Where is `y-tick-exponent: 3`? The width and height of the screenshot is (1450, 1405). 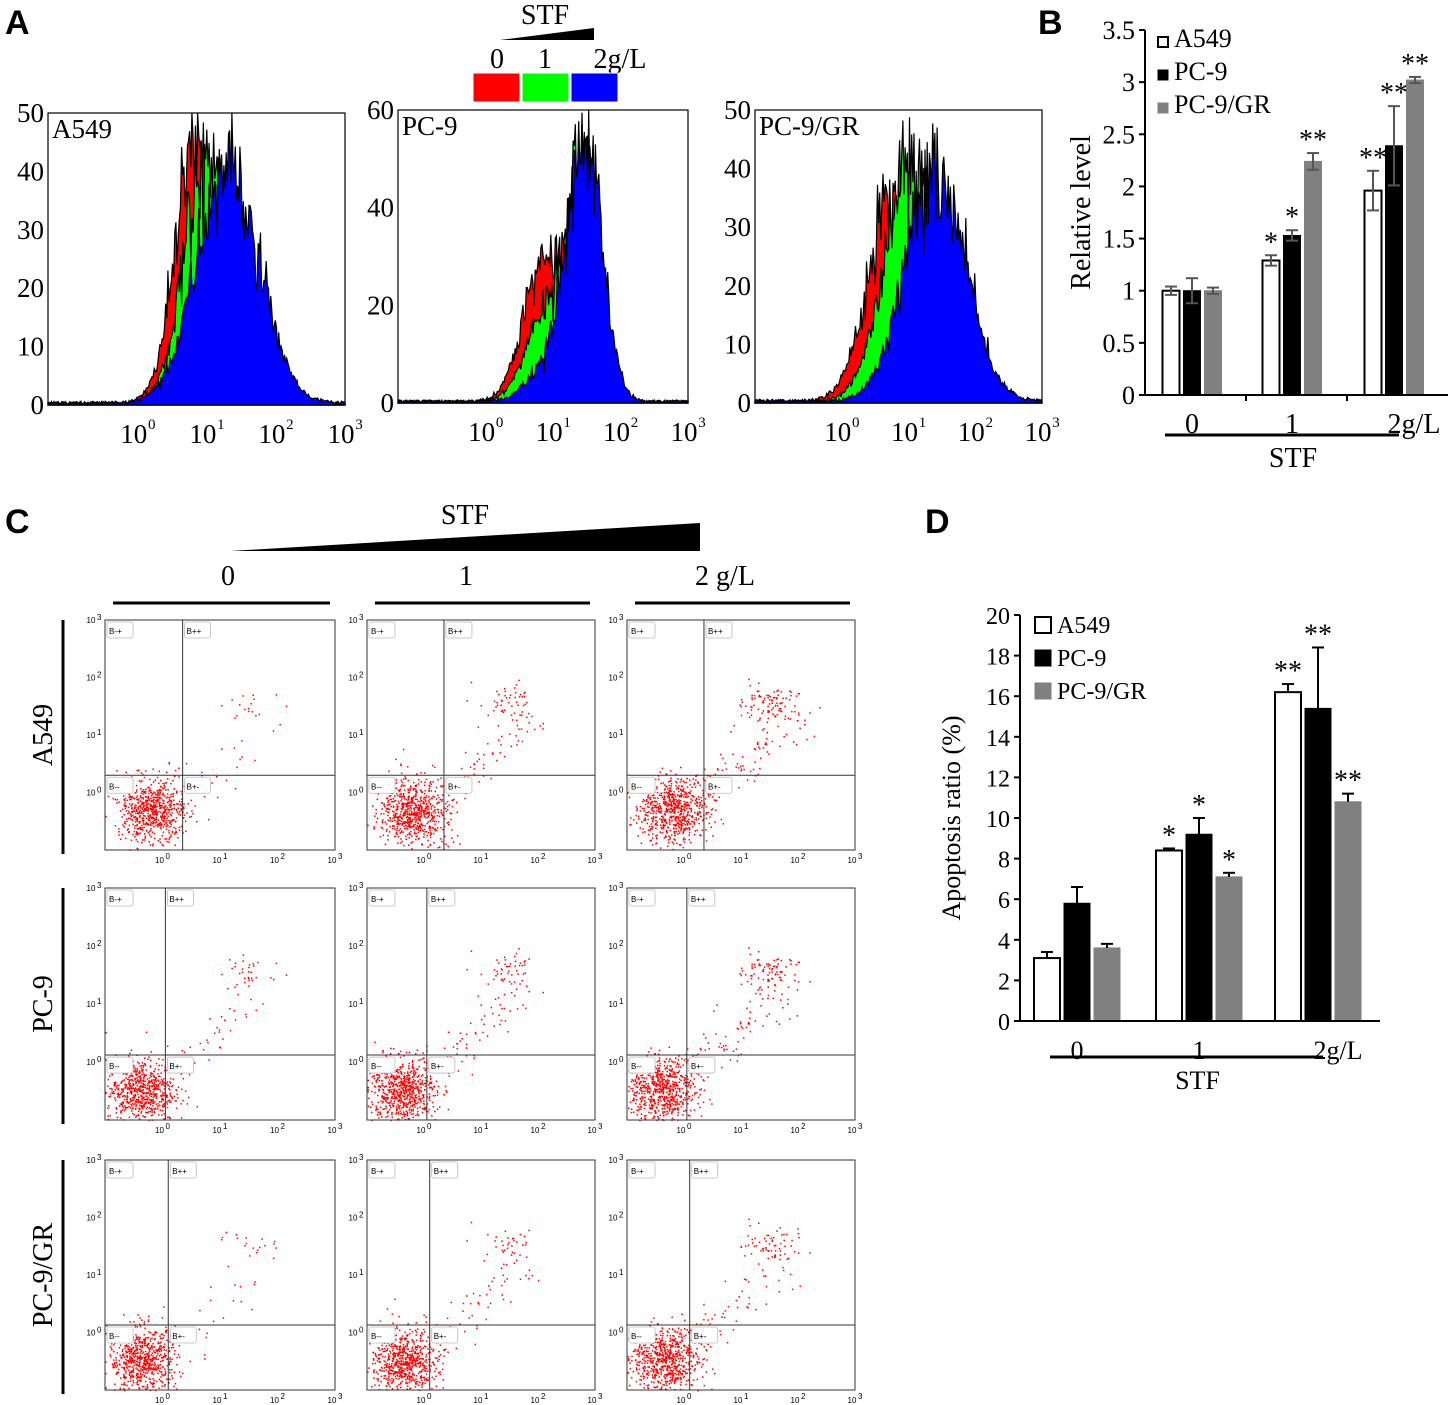
y-tick-exponent: 3 is located at coordinates (99, 617).